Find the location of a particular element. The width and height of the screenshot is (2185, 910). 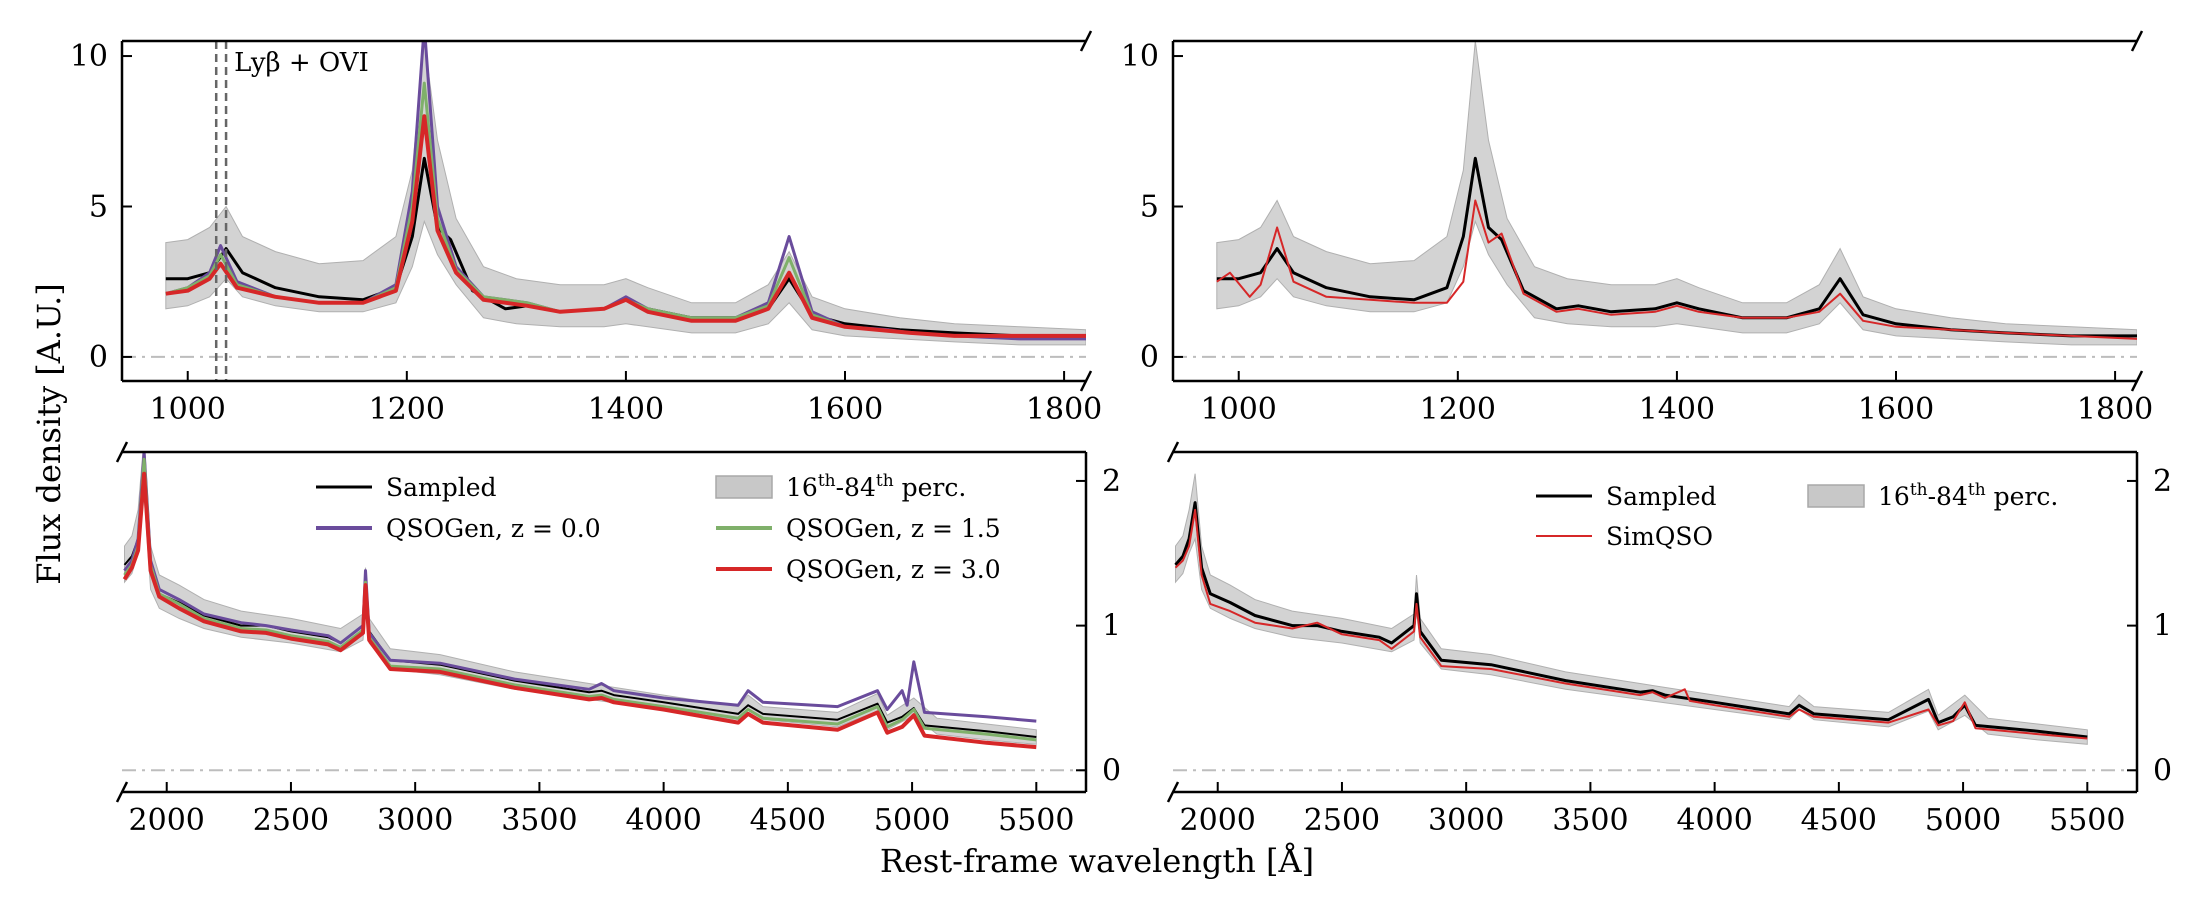

shared-xlabel: Rest-frame wavelength [Å] is located at coordinates (1097, 861).